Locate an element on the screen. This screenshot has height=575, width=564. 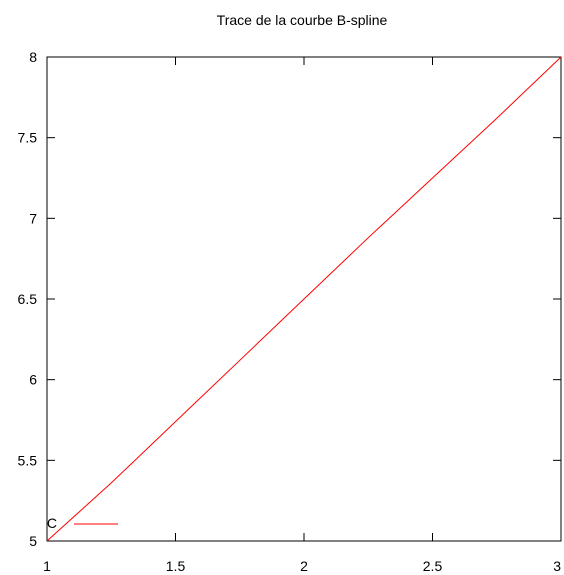
y-tick-label: 7.5 is located at coordinates (28, 138).